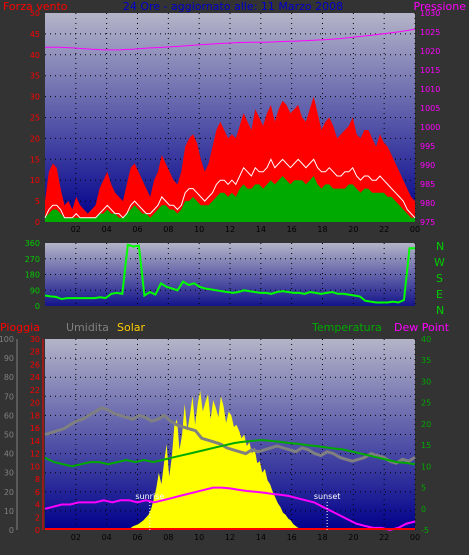  What do you see at coordinates (426, 339) in the screenshot?
I see `temperature-y-tick-label: 40` at bounding box center [426, 339].